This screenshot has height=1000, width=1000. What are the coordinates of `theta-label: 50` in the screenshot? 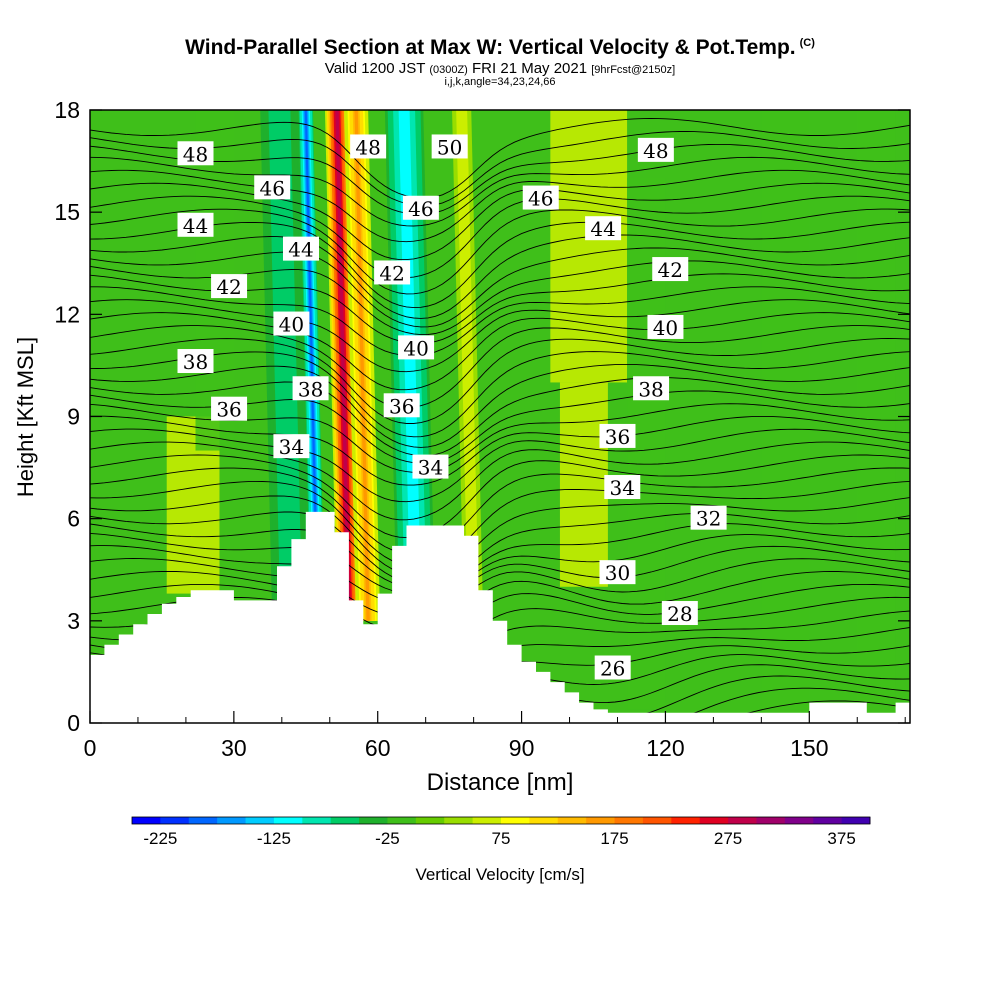 It's located at (449, 146).